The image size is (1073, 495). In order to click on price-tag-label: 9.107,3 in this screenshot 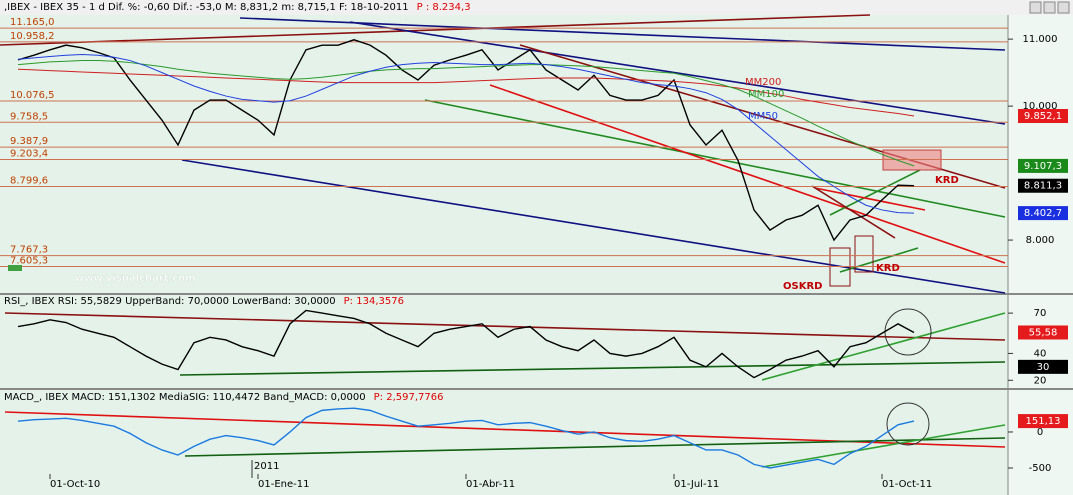, I will do `click(1043, 166)`.